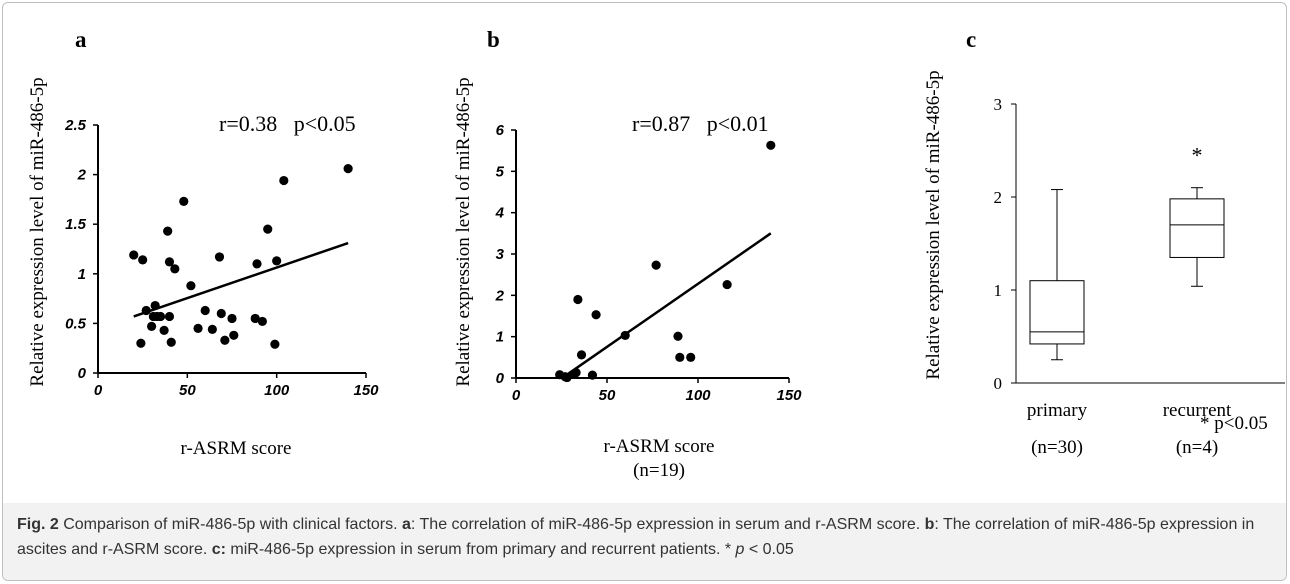 Image resolution: width=1290 pixels, height=584 pixels. I want to click on panel-a-x-tick-label: 100, so click(277, 390).